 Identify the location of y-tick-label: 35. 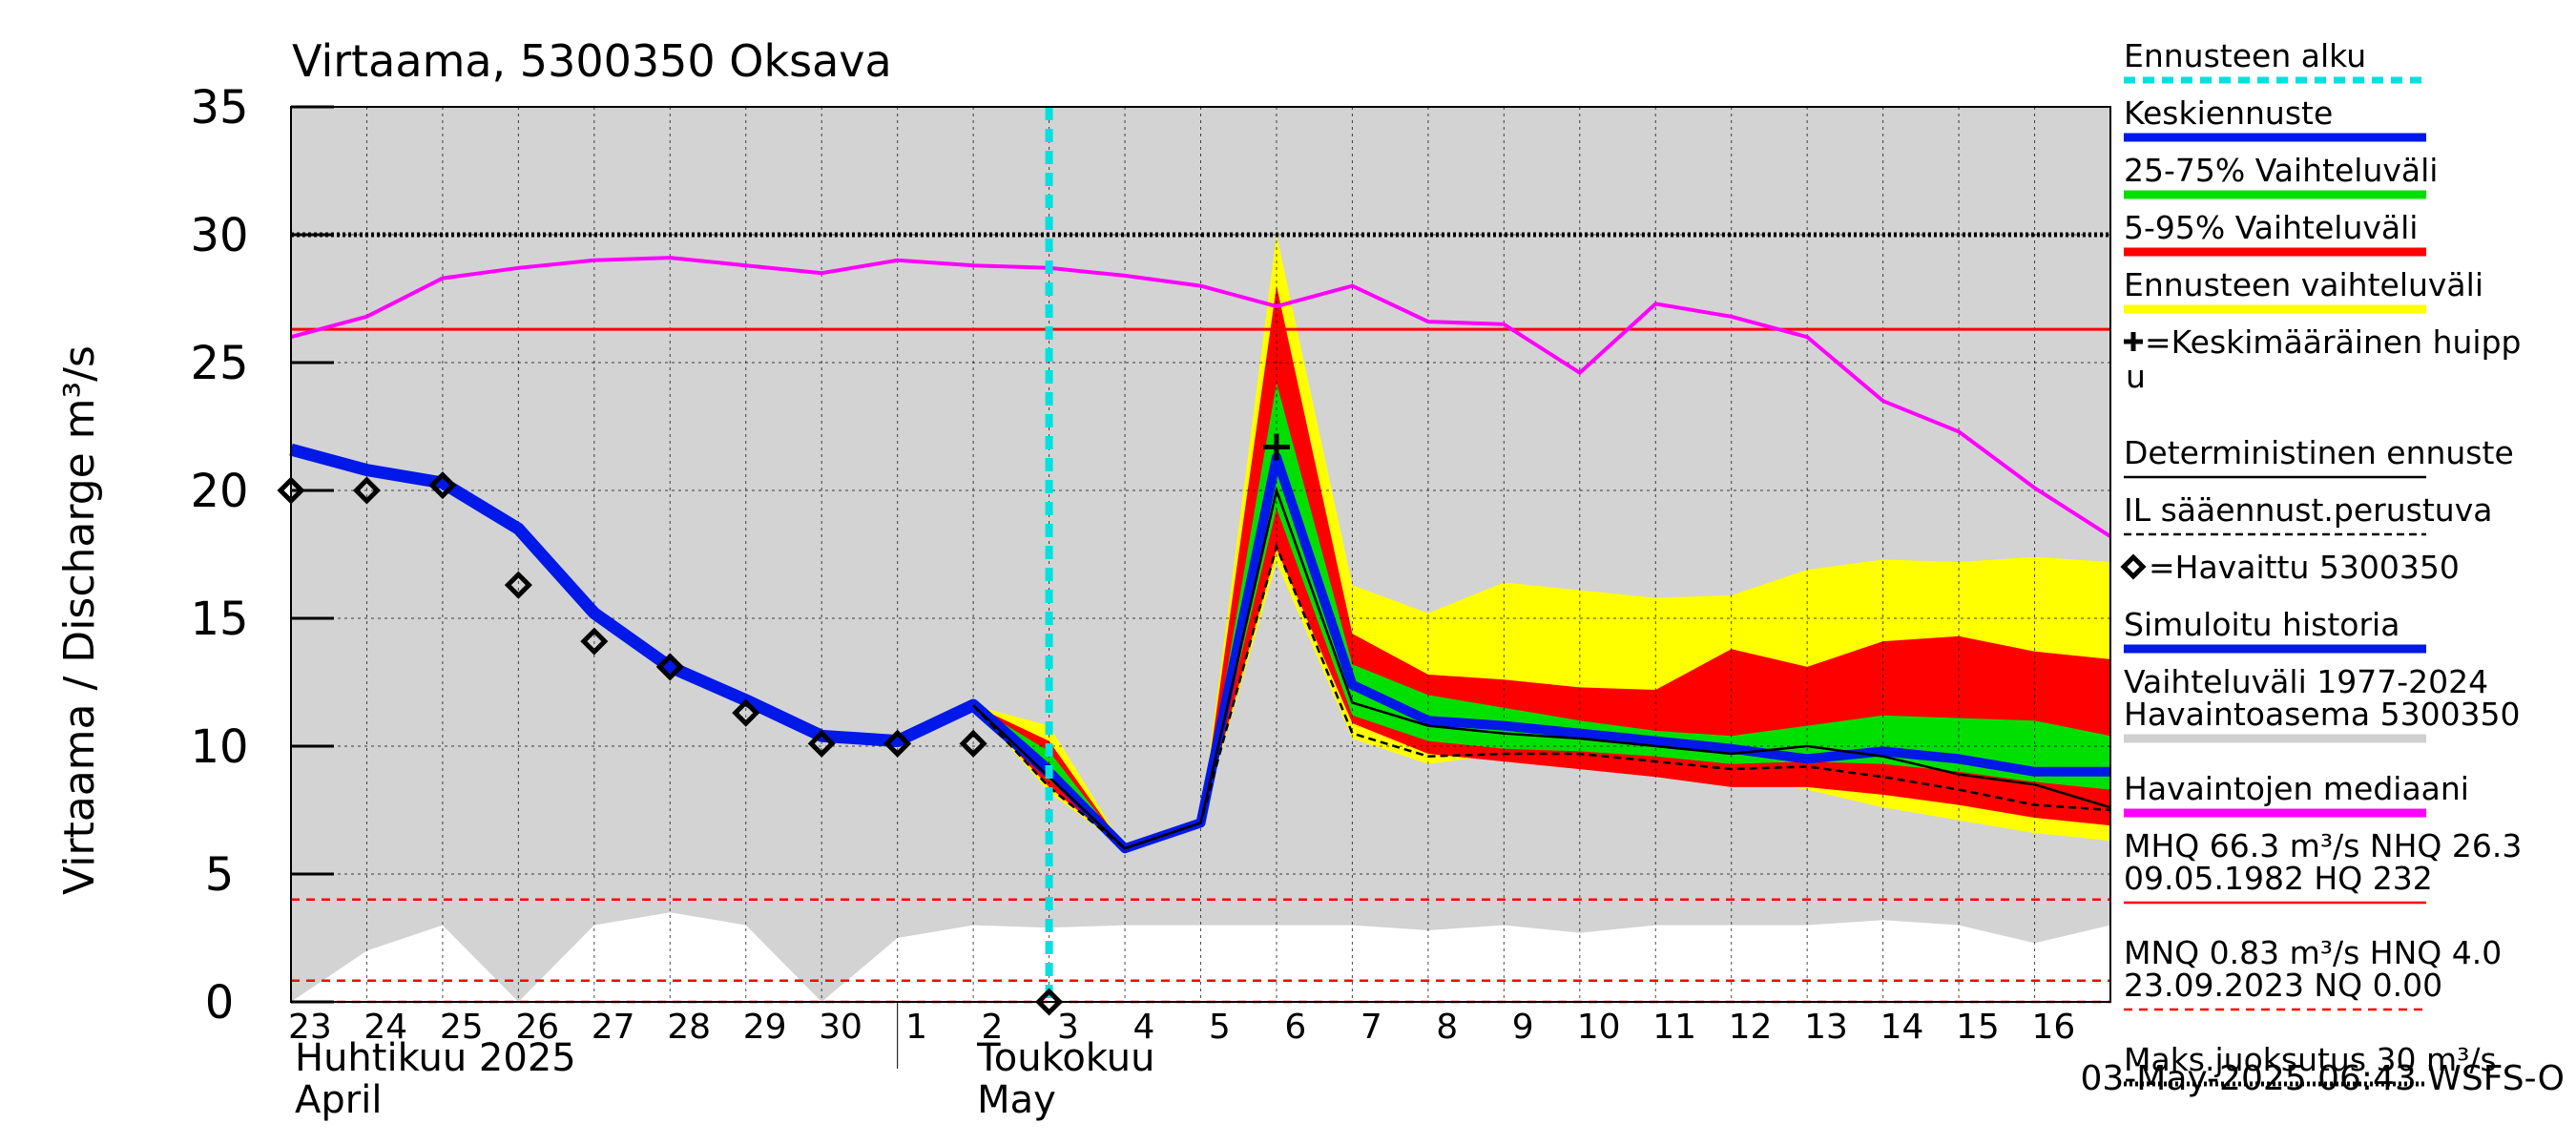
(219, 108).